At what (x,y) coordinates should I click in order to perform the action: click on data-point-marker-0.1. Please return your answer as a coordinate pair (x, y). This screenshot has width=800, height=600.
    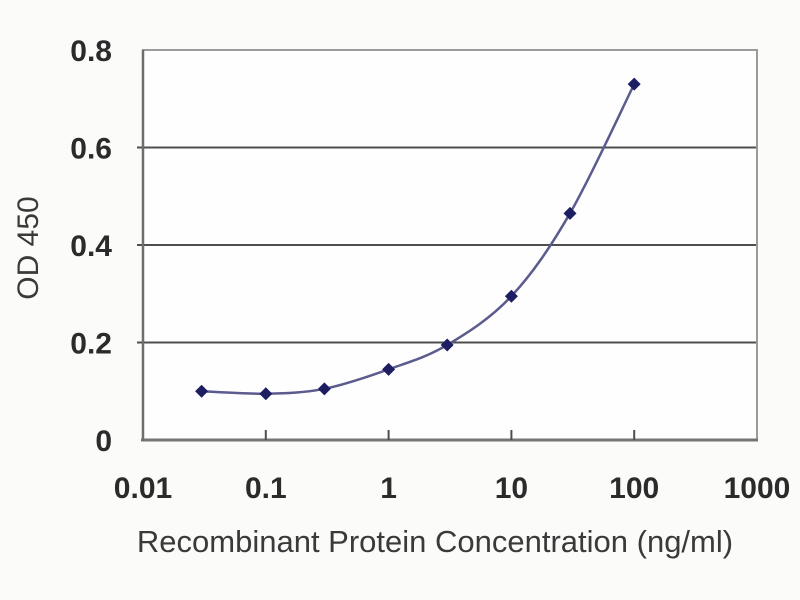
    Looking at the image, I should click on (266, 394).